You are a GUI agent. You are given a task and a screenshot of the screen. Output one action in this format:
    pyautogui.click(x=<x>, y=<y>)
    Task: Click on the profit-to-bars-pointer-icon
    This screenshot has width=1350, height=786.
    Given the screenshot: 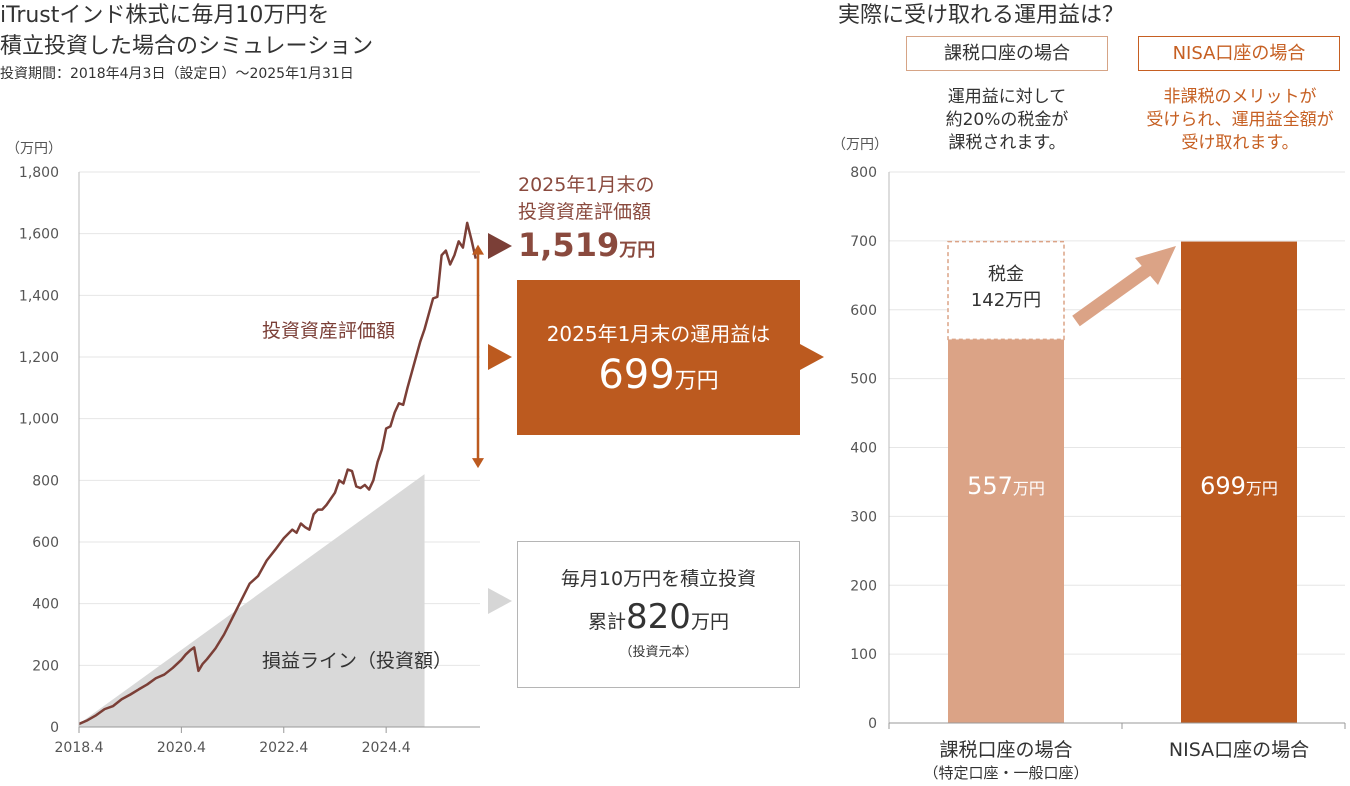 What is the action you would take?
    pyautogui.click(x=812, y=357)
    